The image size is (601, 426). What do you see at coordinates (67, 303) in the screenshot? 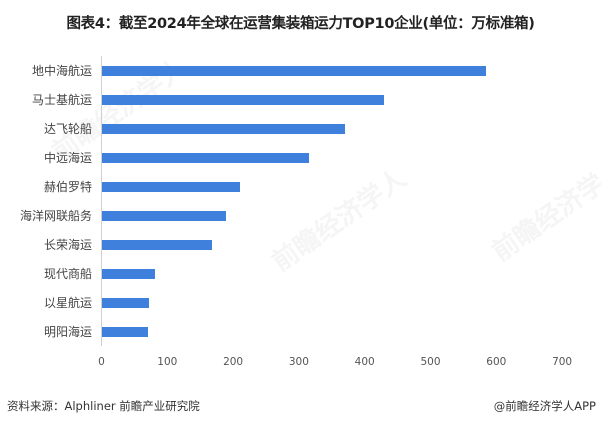
I see `category-label: 以星航运` at bounding box center [67, 303].